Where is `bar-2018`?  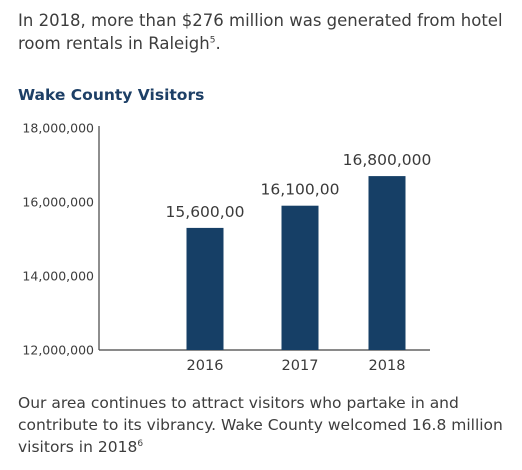 bar-2018 is located at coordinates (387, 263).